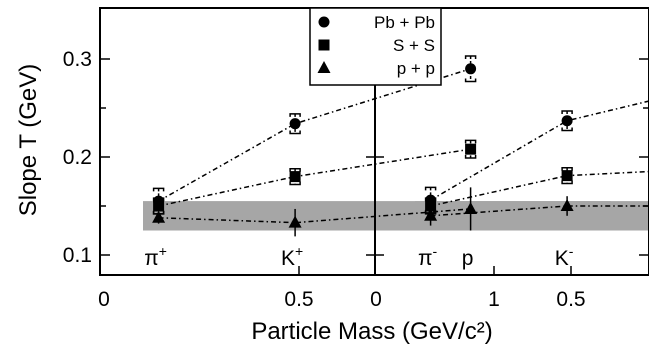 Image resolution: width=649 pixels, height=355 pixels. Describe the element at coordinates (324, 22) in the screenshot. I see `legend-marker-circle` at that location.